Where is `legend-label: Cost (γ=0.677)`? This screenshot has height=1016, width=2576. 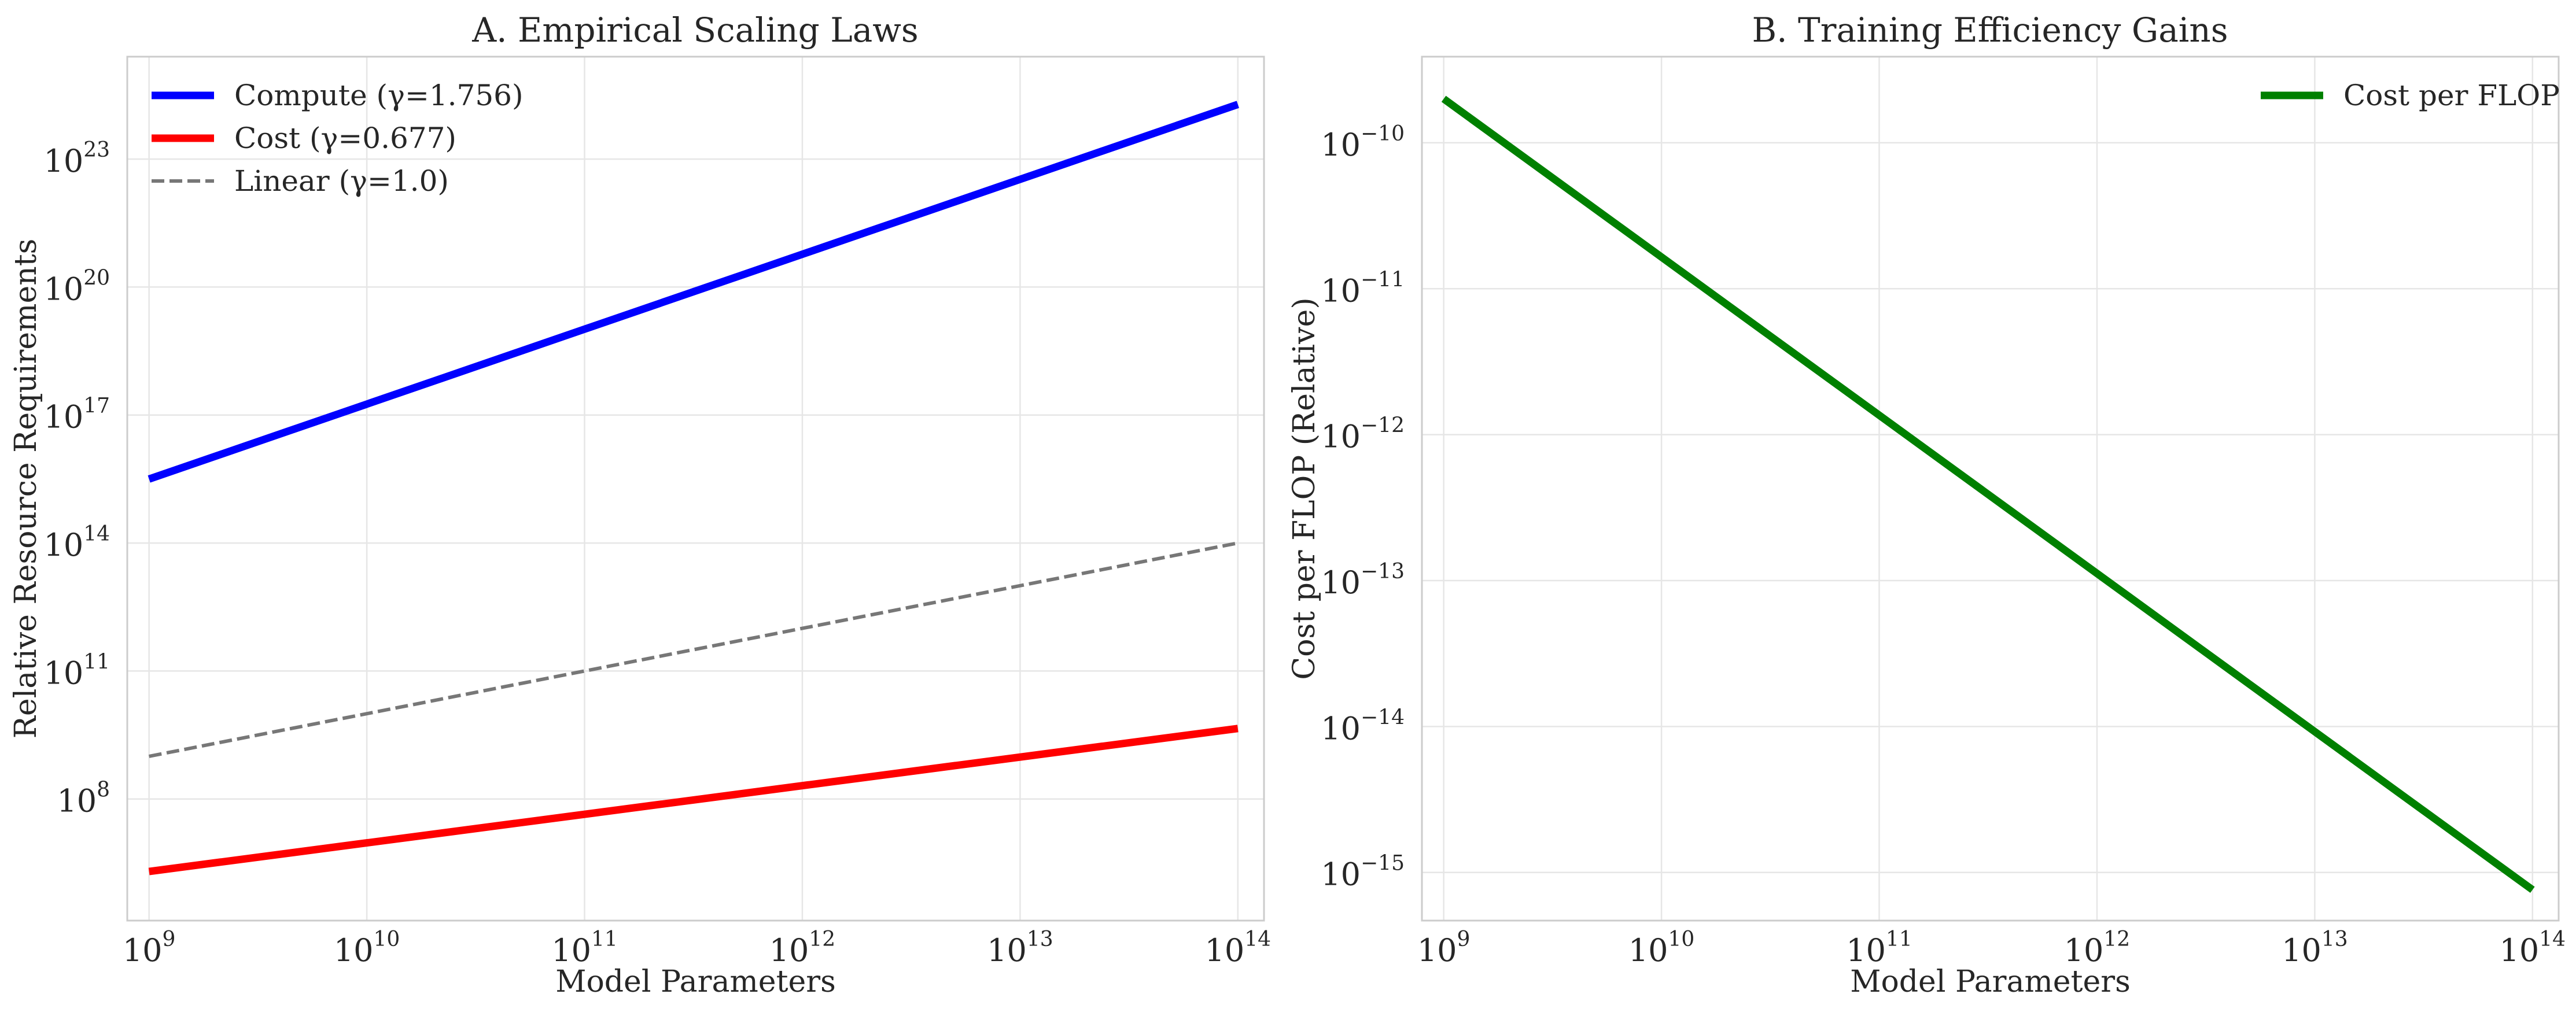 legend-label: Cost (γ=0.677) is located at coordinates (345, 138).